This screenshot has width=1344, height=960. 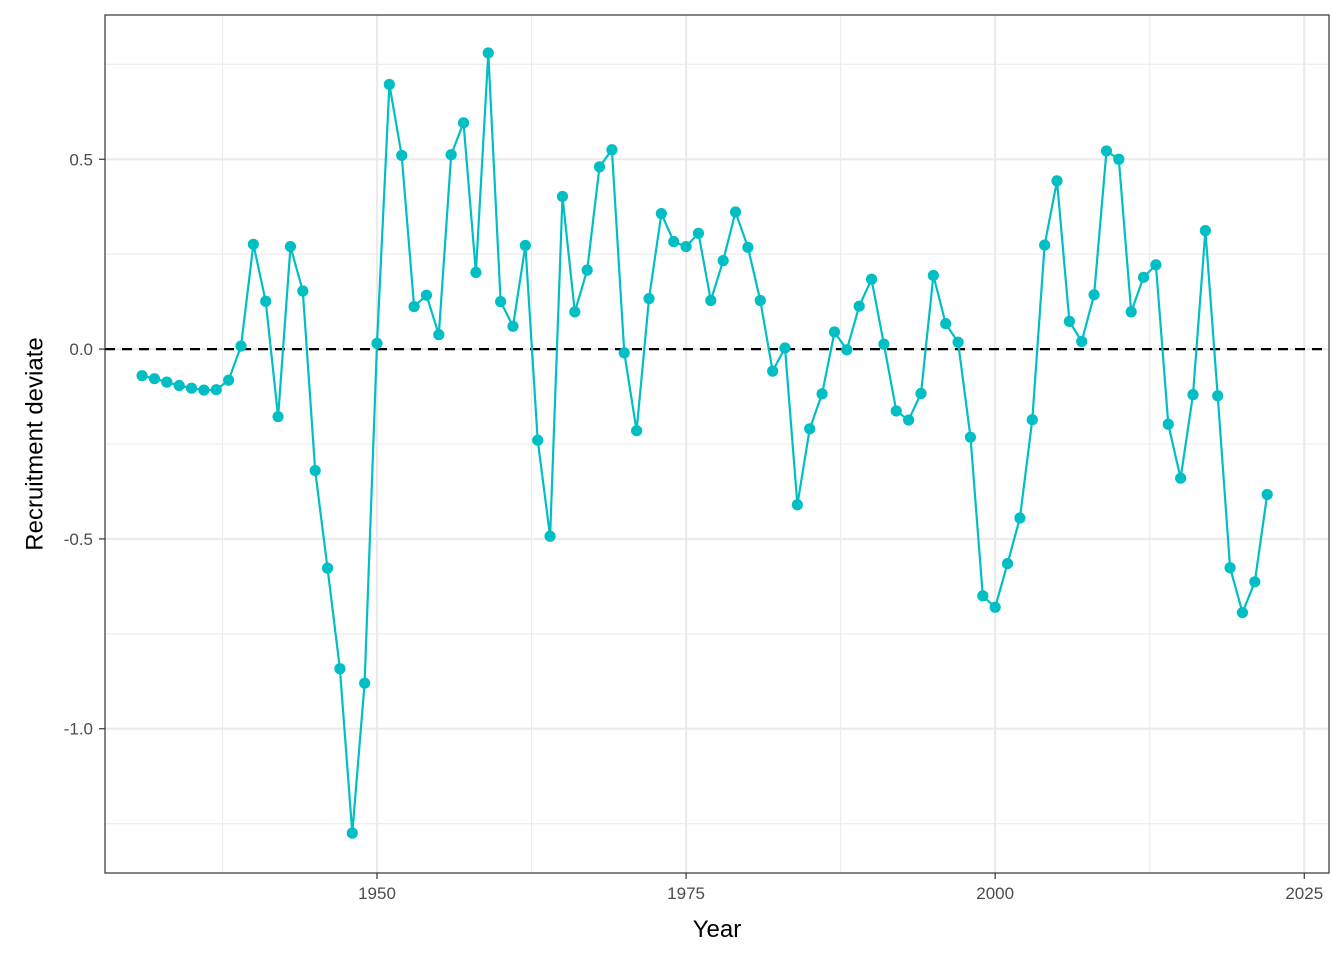 I want to click on x-tick-label: 2000, so click(x=995, y=893).